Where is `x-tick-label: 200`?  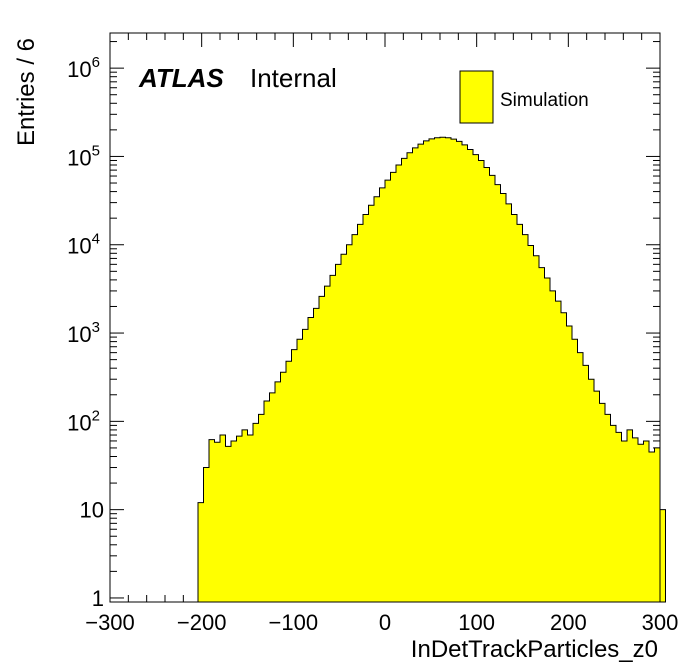
x-tick-label: 200 is located at coordinates (568, 622).